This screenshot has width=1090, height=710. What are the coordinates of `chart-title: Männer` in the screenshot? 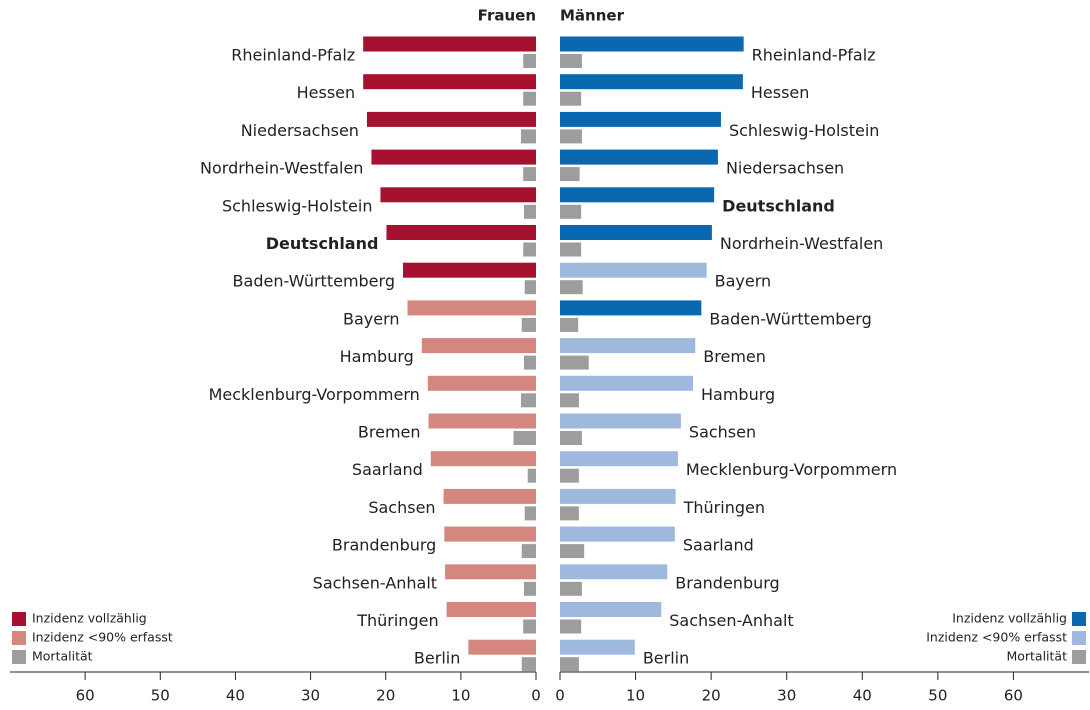 It's located at (592, 16).